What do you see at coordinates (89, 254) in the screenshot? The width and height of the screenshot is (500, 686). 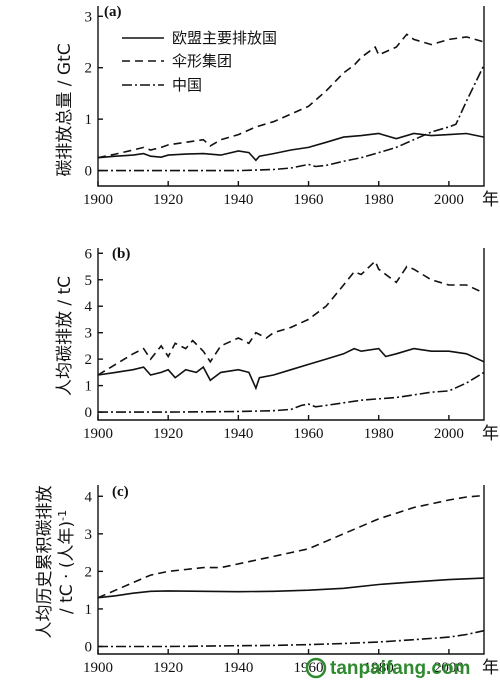 I see `y-tick-label-b: 6` at bounding box center [89, 254].